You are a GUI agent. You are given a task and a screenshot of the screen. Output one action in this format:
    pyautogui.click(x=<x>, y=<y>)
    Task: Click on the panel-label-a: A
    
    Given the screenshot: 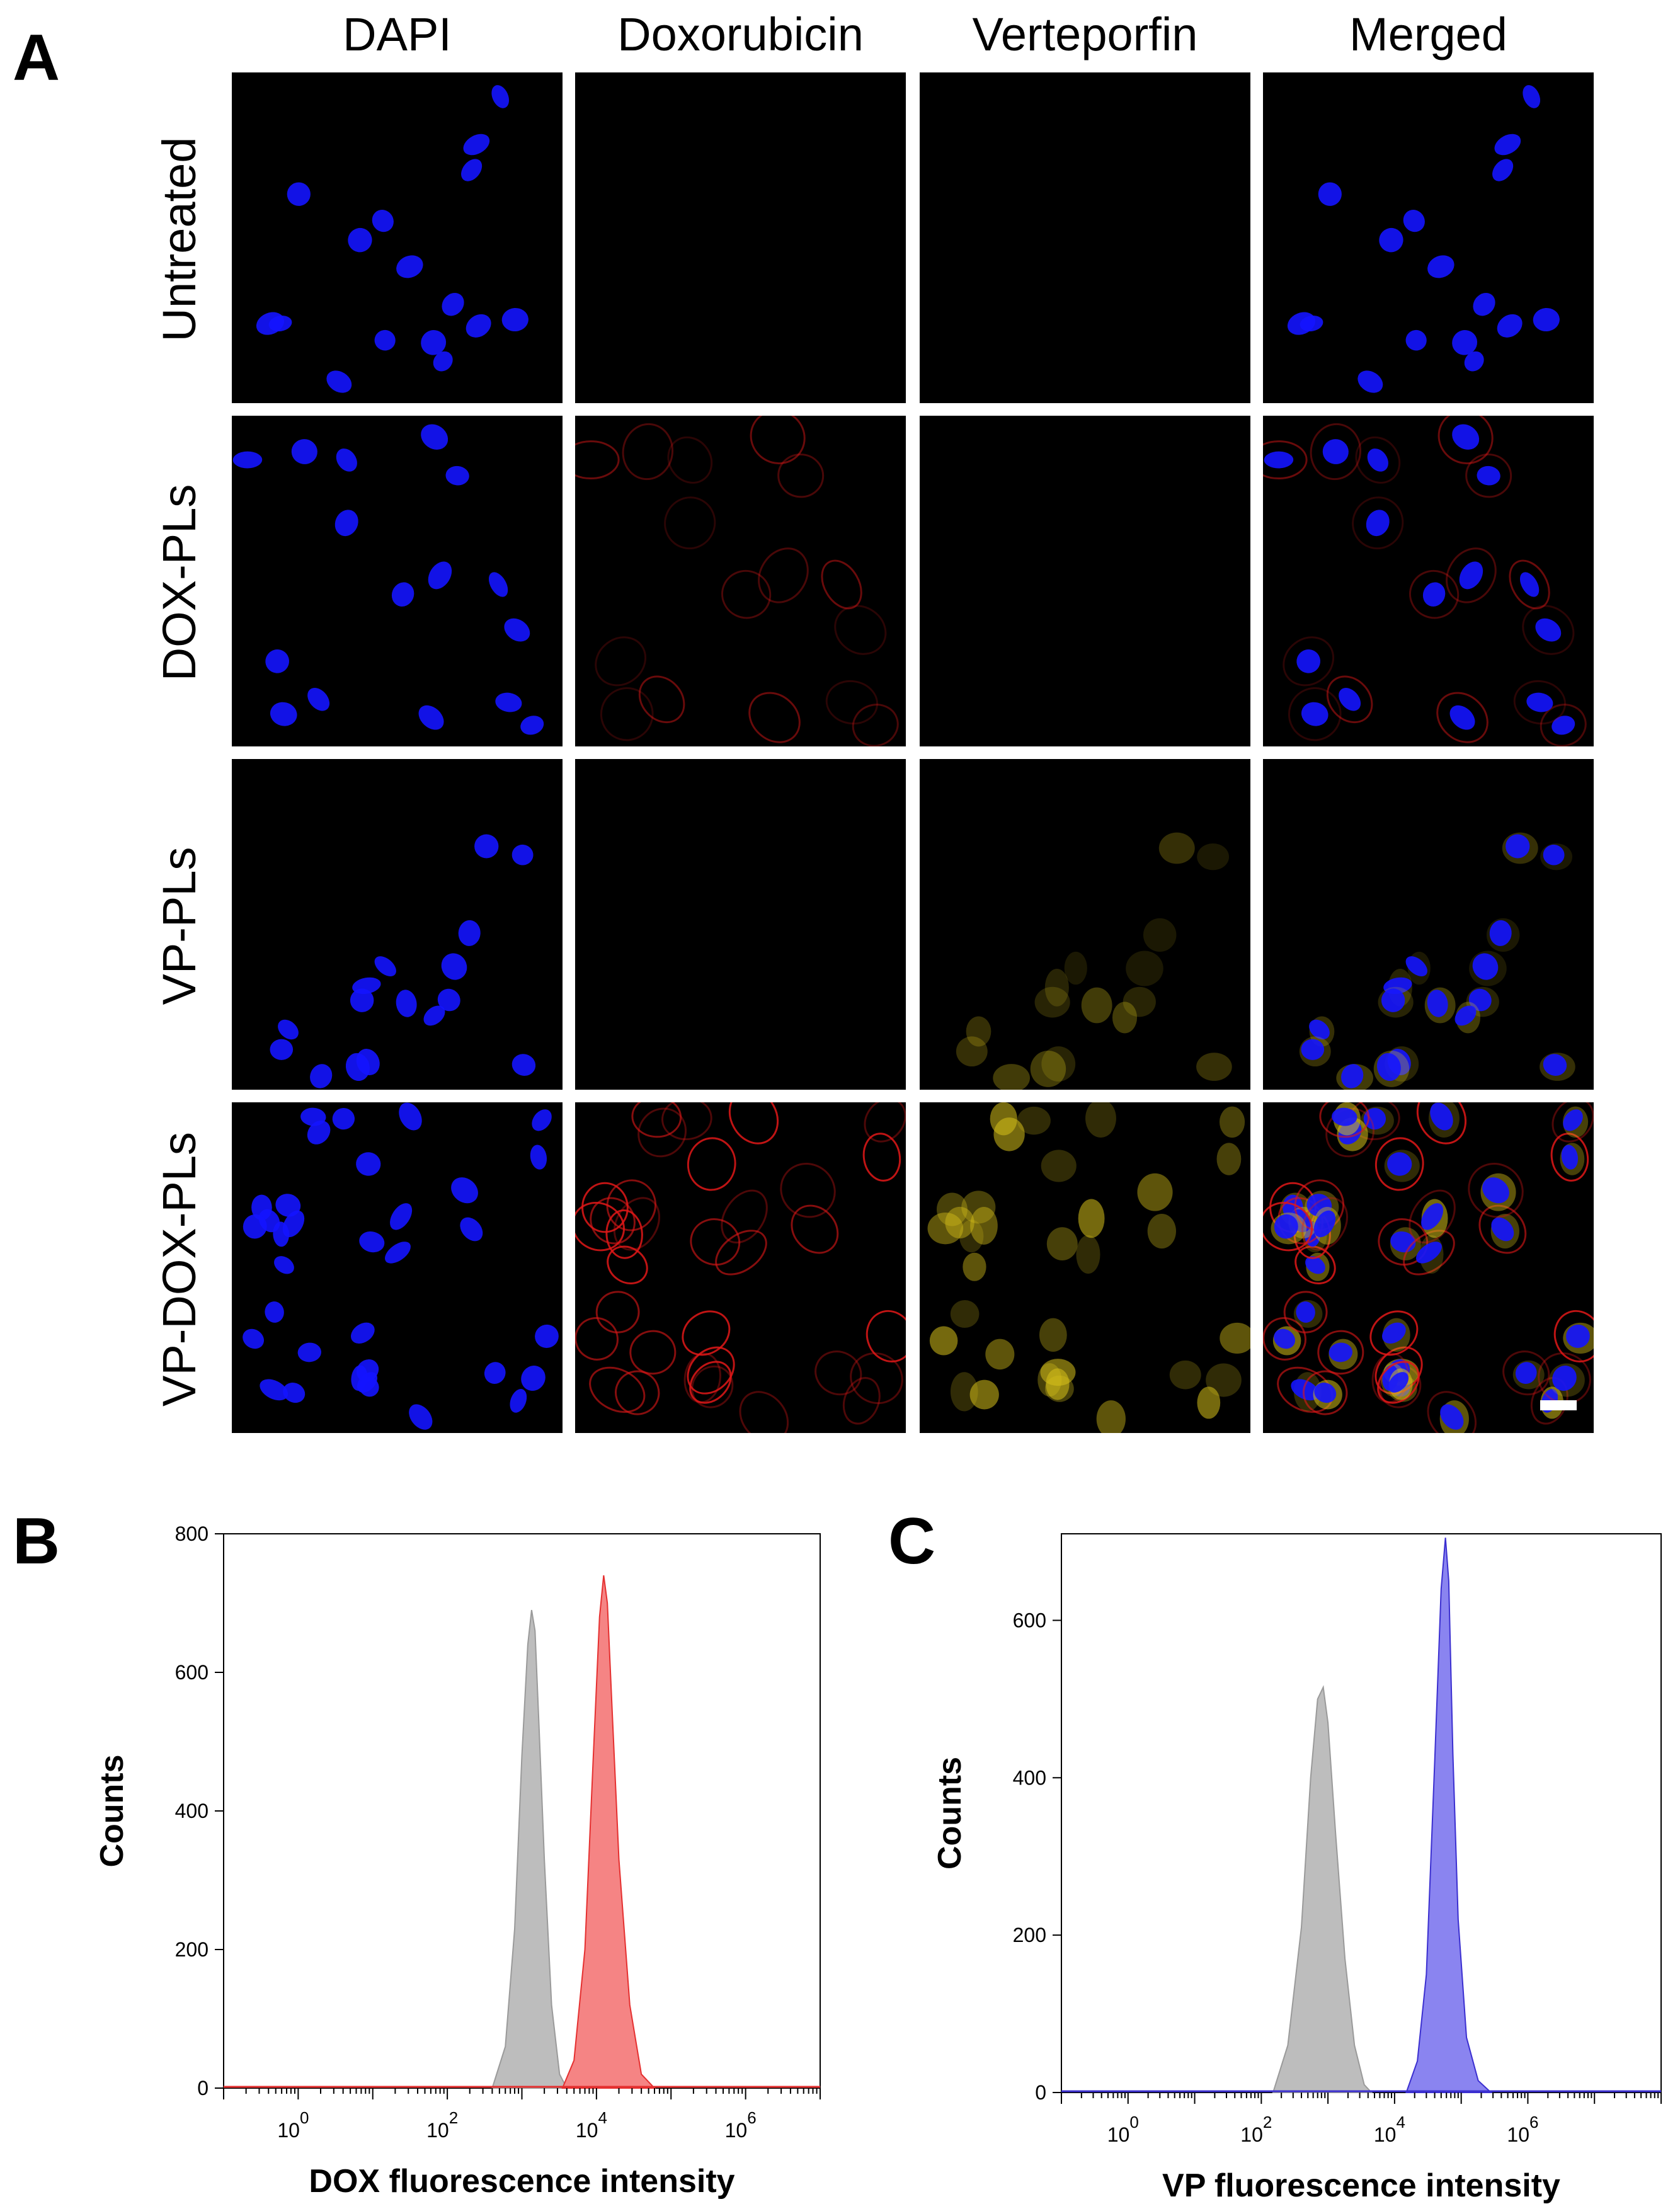 What is the action you would take?
    pyautogui.click(x=36, y=57)
    